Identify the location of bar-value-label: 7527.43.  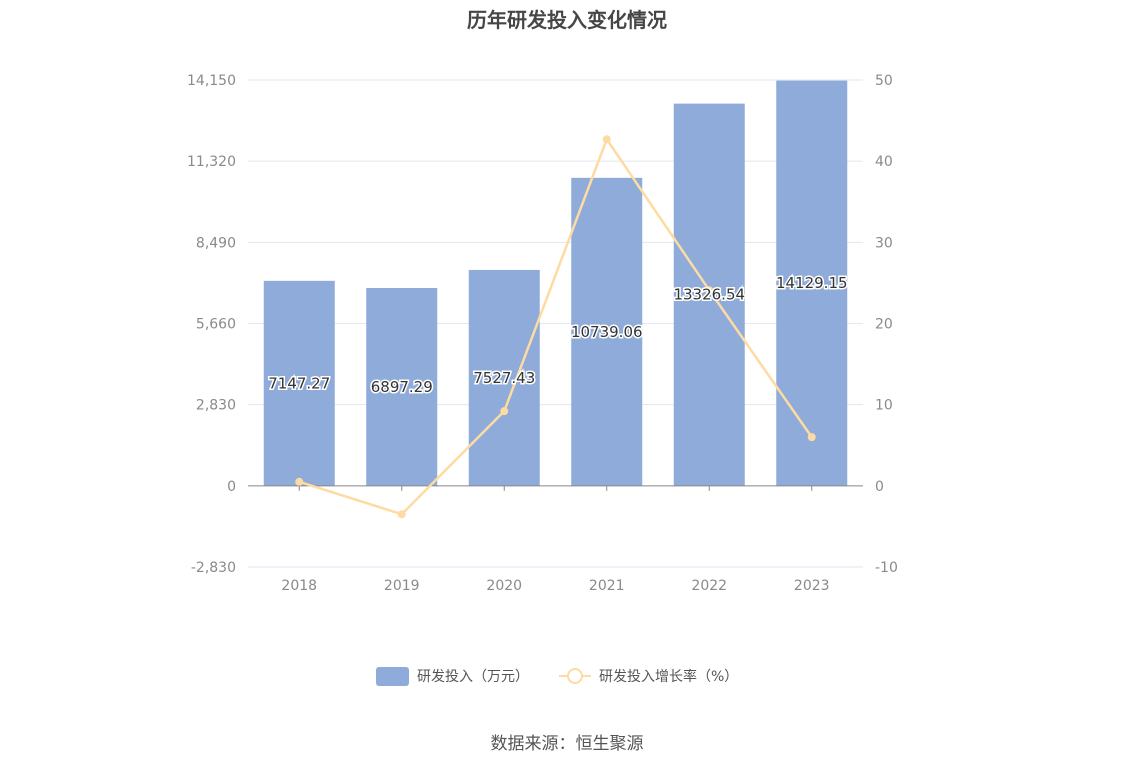
(504, 378).